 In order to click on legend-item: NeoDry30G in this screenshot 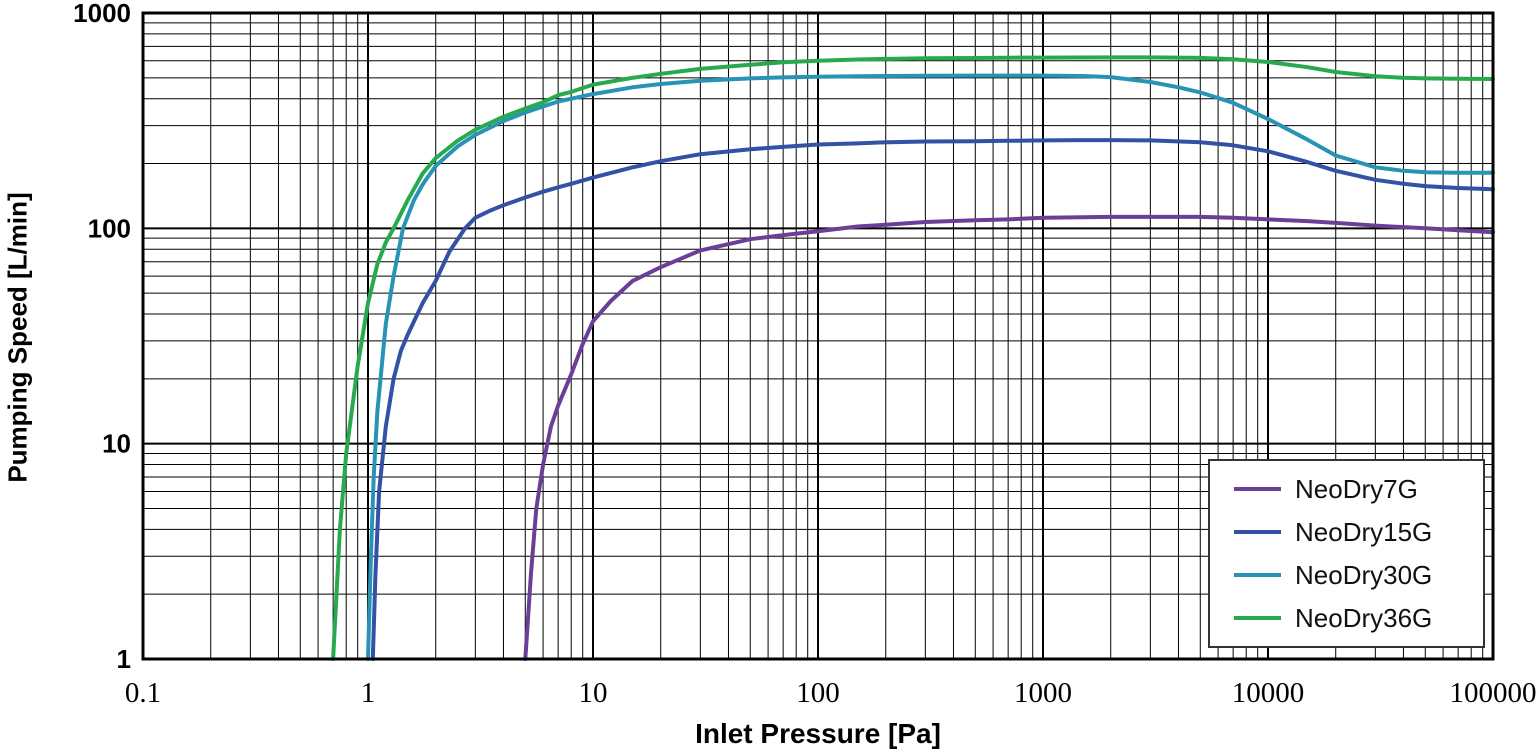, I will do `click(1358, 575)`.